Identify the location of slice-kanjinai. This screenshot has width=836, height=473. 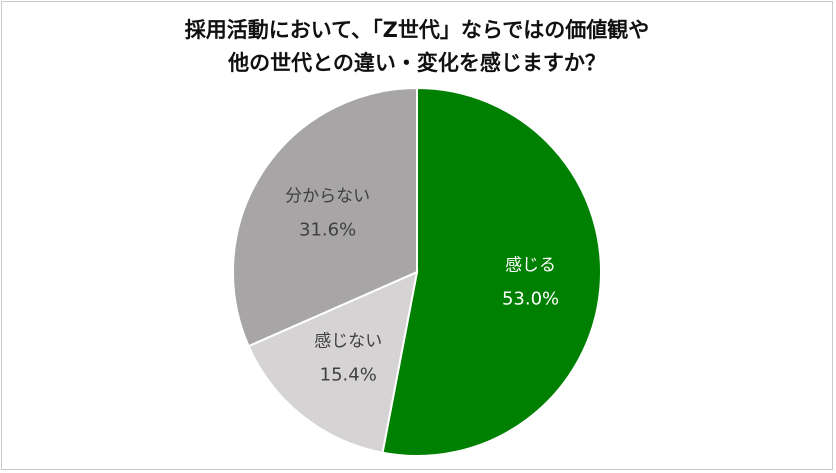
(333, 362).